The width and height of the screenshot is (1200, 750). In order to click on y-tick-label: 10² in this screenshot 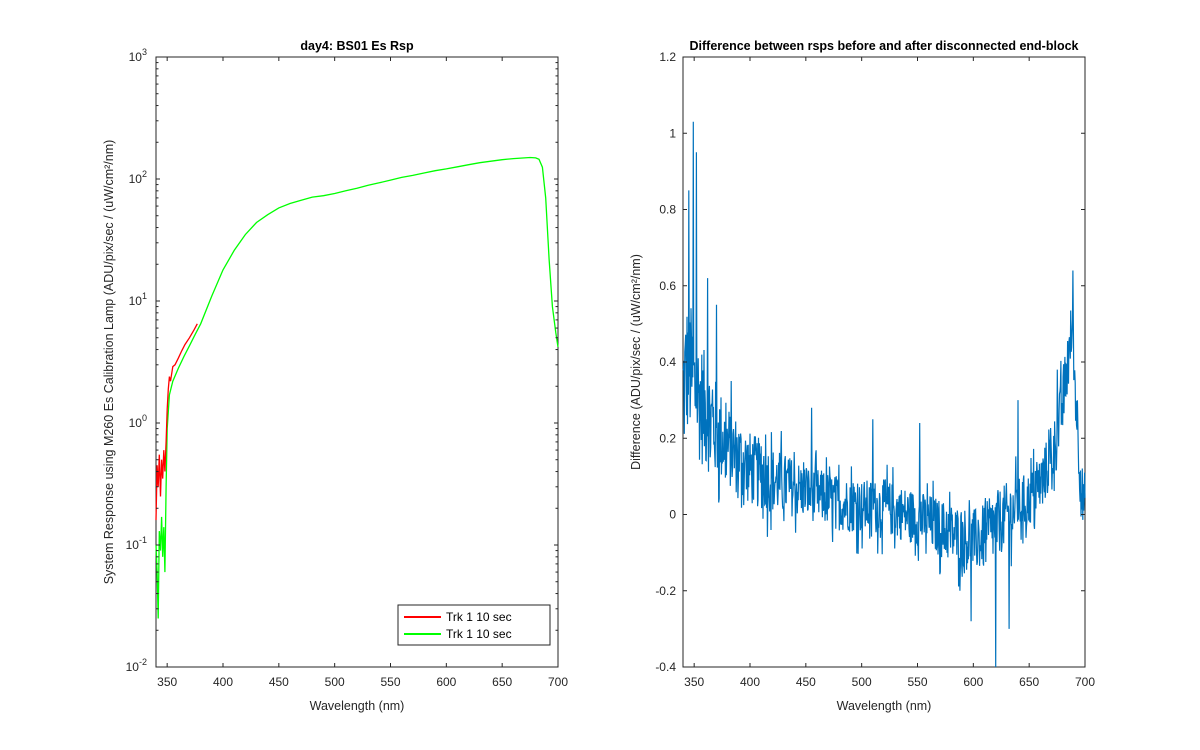, I will do `click(138, 177)`.